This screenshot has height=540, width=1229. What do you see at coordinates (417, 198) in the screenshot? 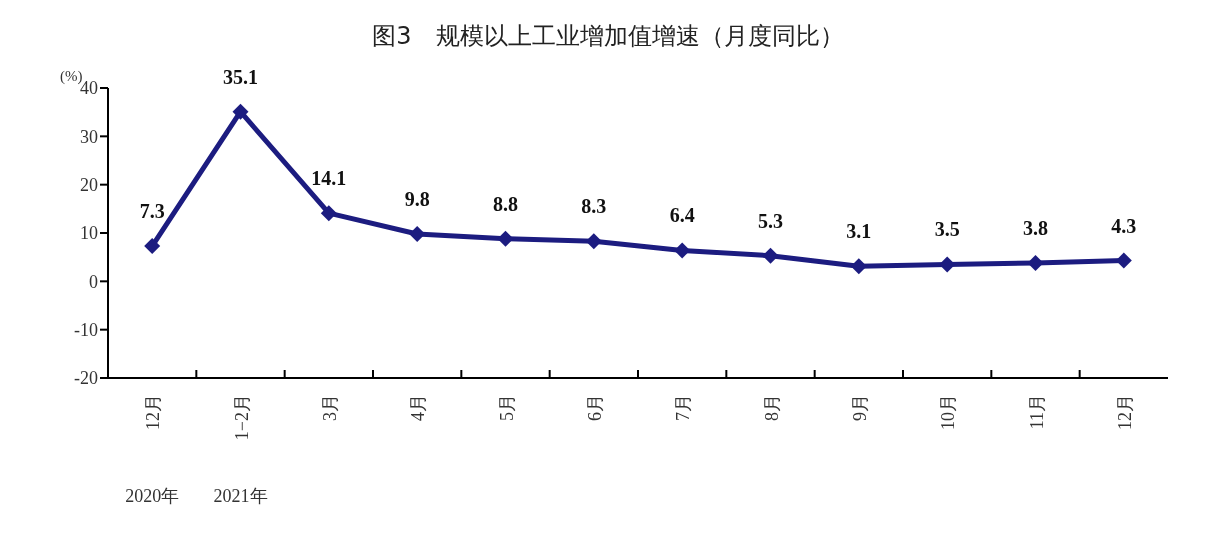
I see `data-label: 9.8` at bounding box center [417, 198].